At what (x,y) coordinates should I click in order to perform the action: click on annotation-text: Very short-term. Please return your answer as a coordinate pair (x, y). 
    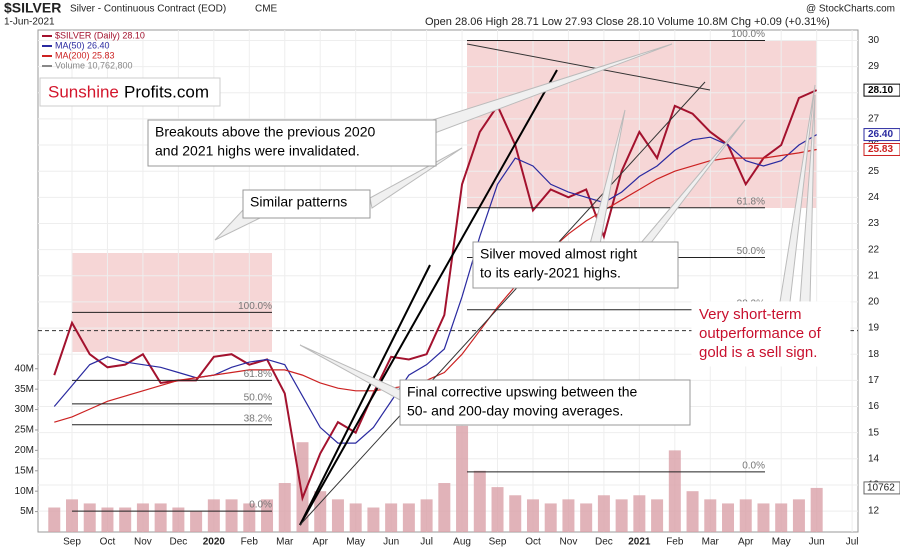
    Looking at the image, I should click on (750, 314).